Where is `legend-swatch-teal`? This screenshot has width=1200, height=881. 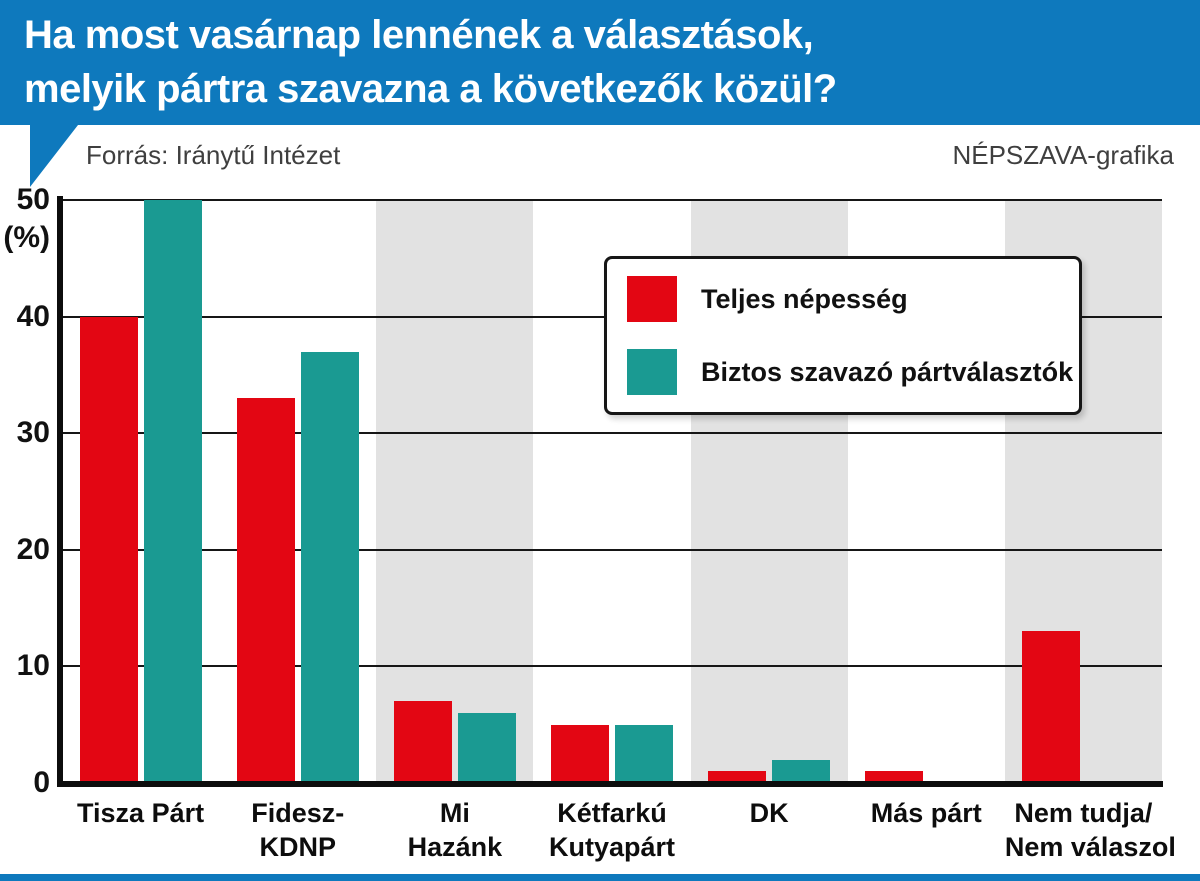 legend-swatch-teal is located at coordinates (652, 372).